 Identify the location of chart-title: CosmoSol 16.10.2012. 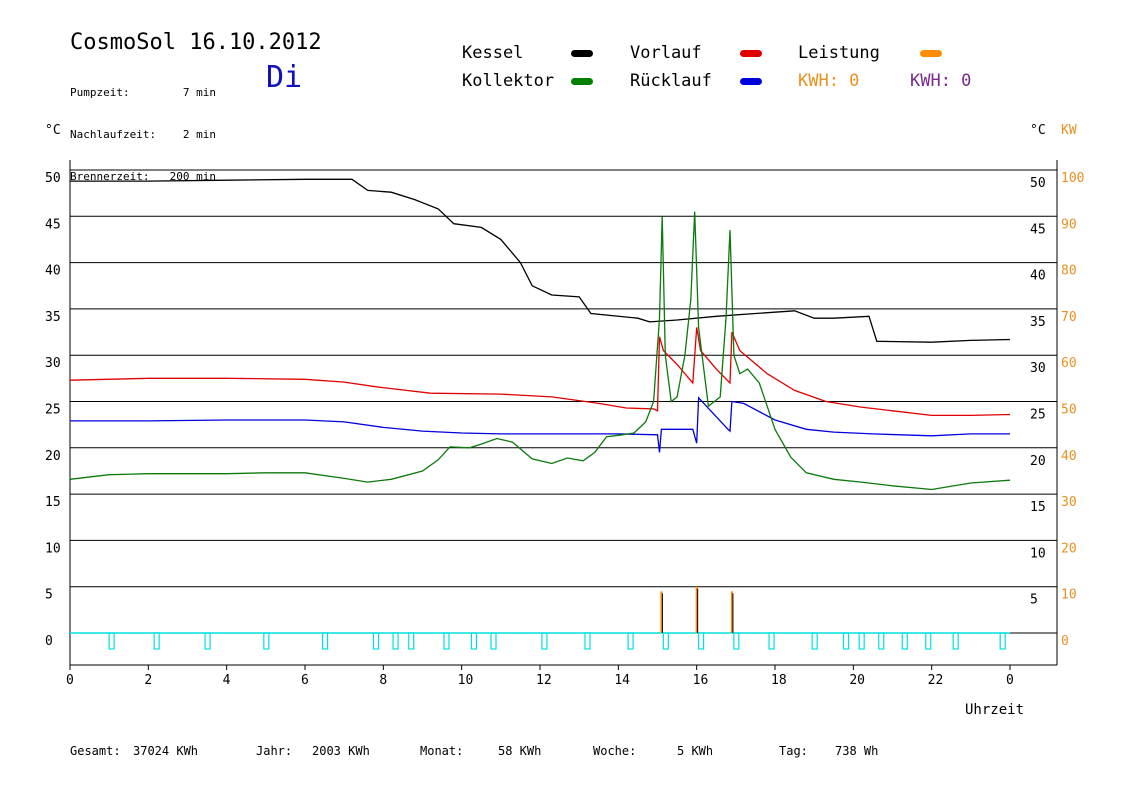
(196, 42).